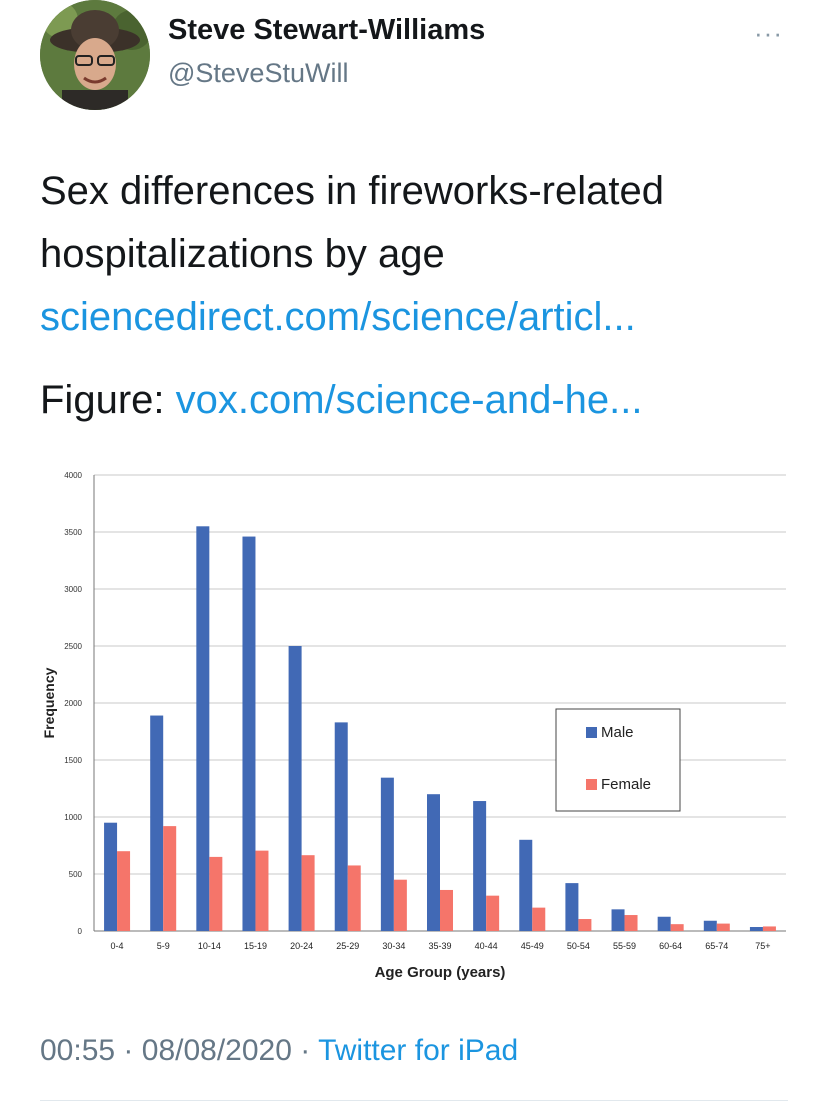 Image resolution: width=828 pixels, height=1104 pixels. Describe the element at coordinates (762, 946) in the screenshot. I see `x-tick-label: 75+` at that location.